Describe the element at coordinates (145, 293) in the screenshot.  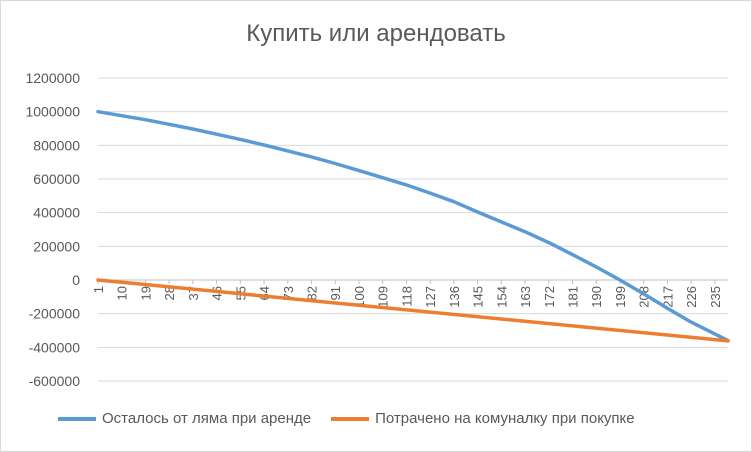
I see `x-tick-label: 19` at that location.